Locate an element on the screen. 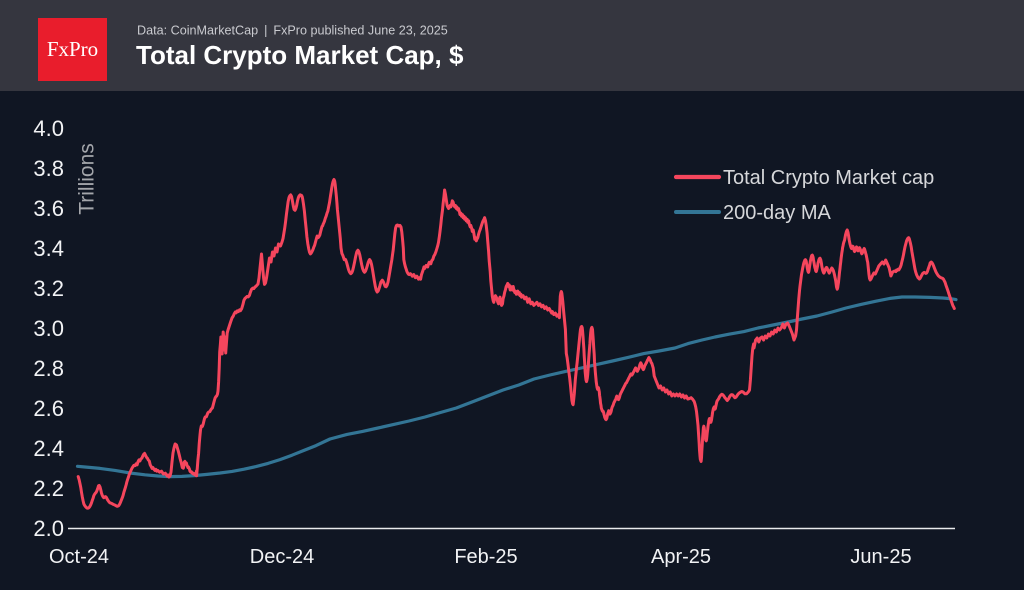  svg-text: Apr-25 is located at coordinates (681, 557).